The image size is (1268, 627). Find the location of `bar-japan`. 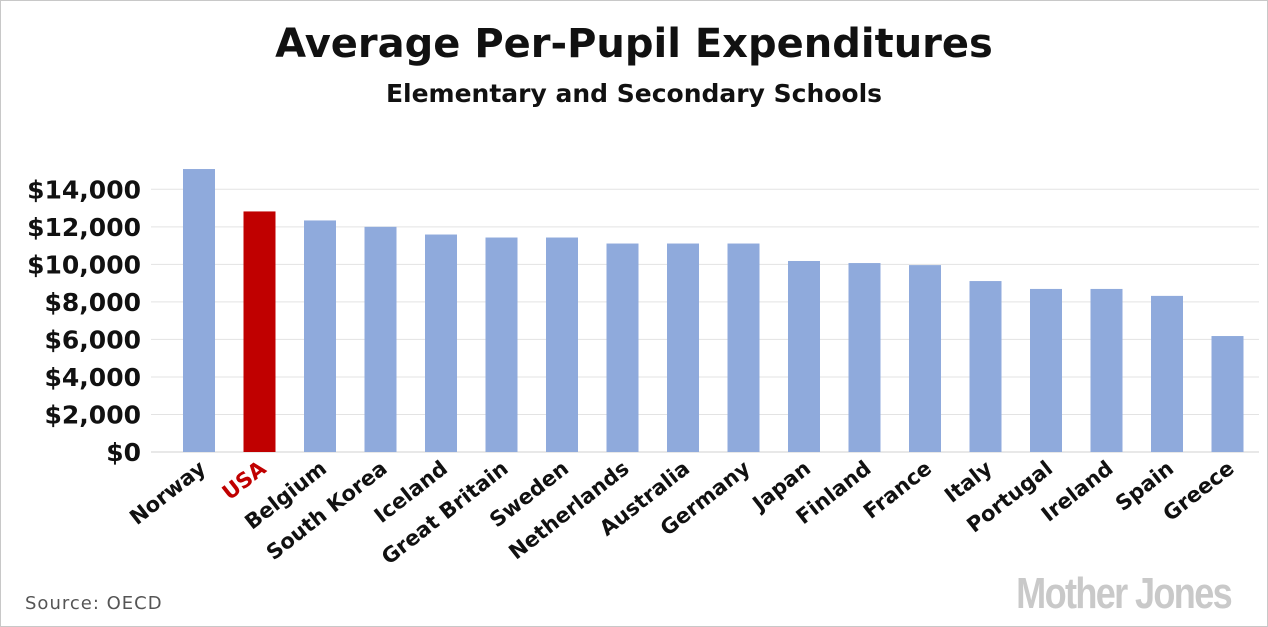

bar-japan is located at coordinates (804, 356).